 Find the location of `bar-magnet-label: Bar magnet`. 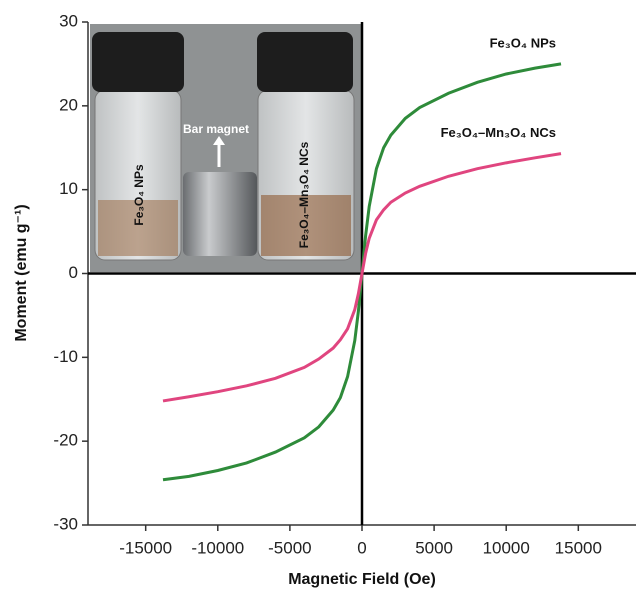

bar-magnet-label: Bar magnet is located at coordinates (216, 129).